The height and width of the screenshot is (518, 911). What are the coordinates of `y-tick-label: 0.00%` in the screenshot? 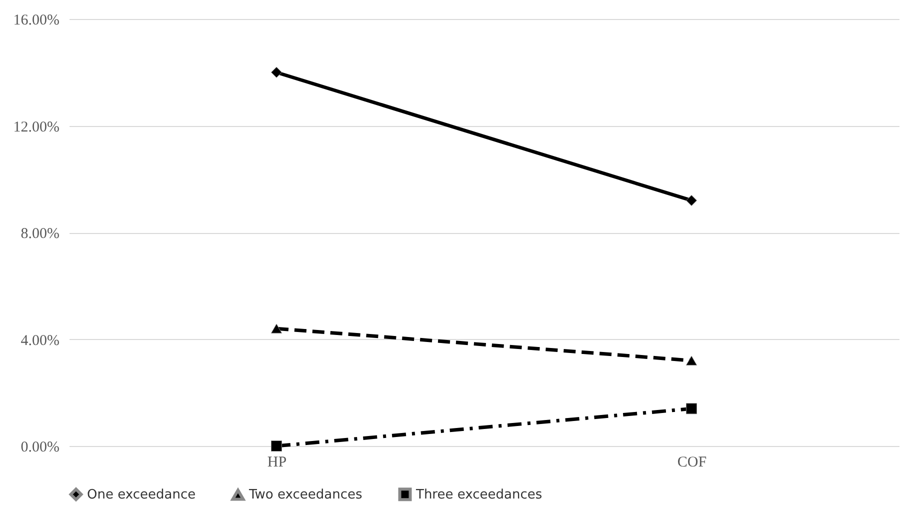 It's located at (40, 448).